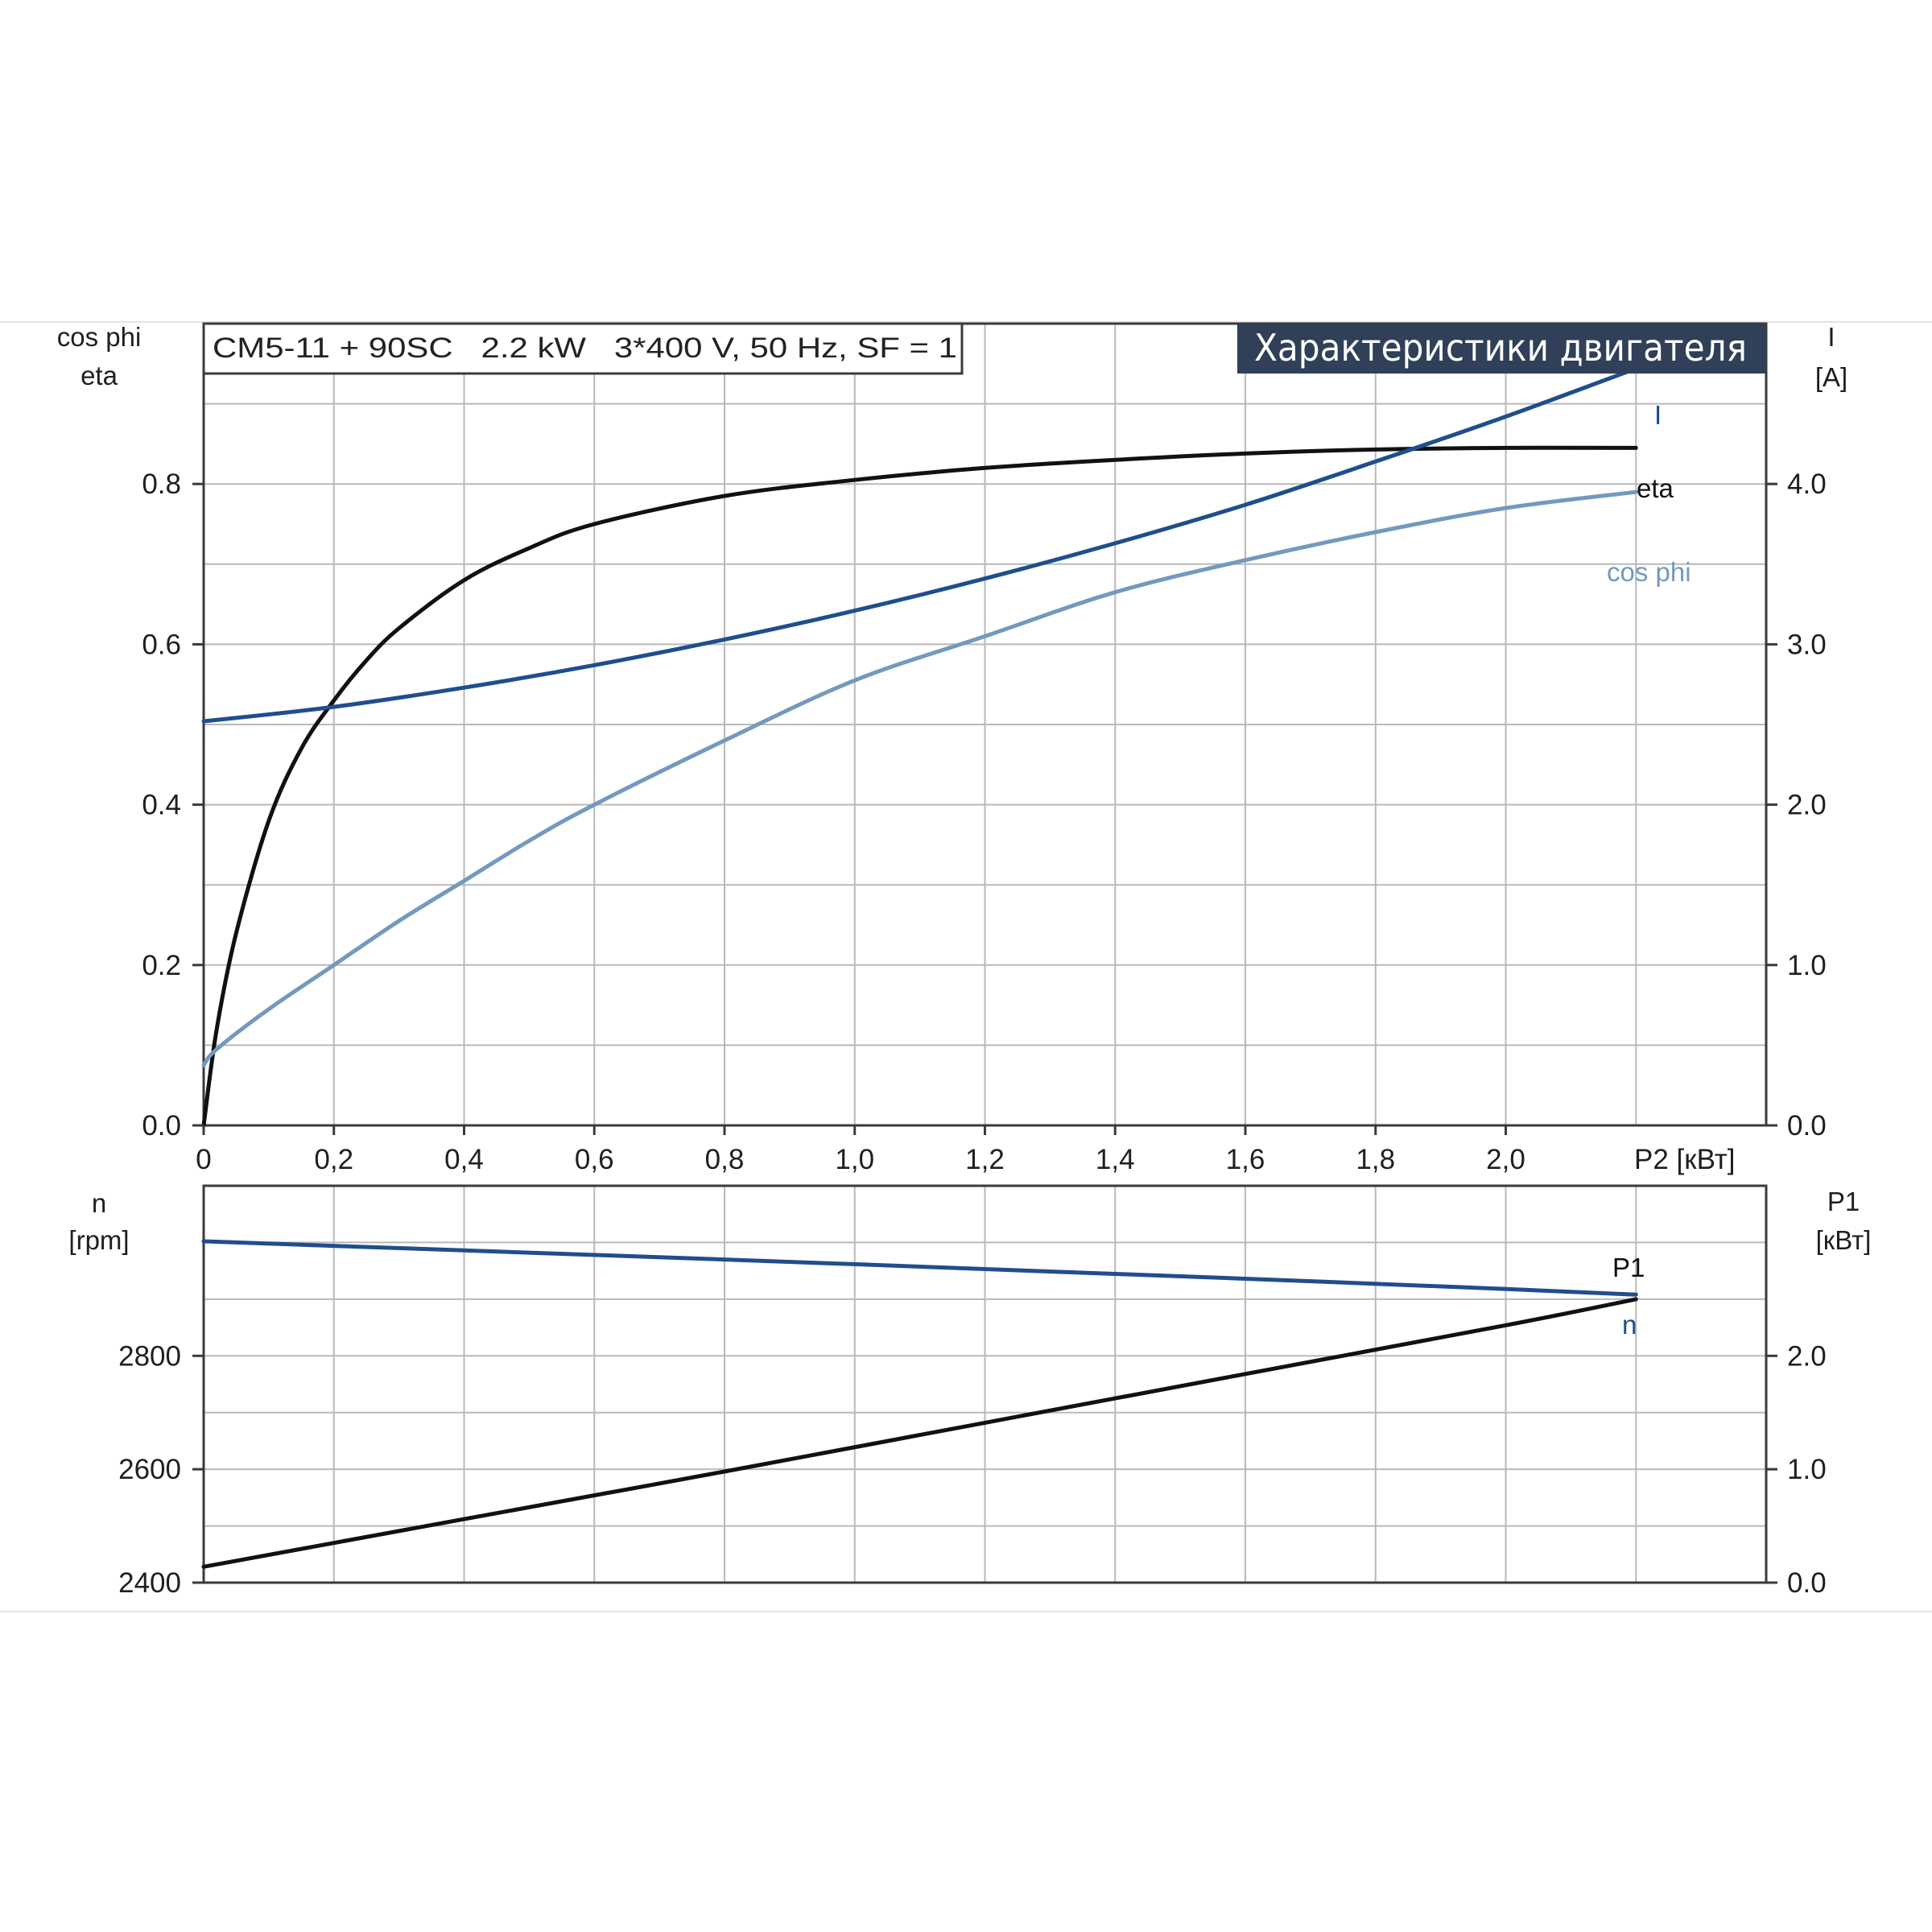  What do you see at coordinates (919, 545) in the screenshot?
I see `upper-series-i` at bounding box center [919, 545].